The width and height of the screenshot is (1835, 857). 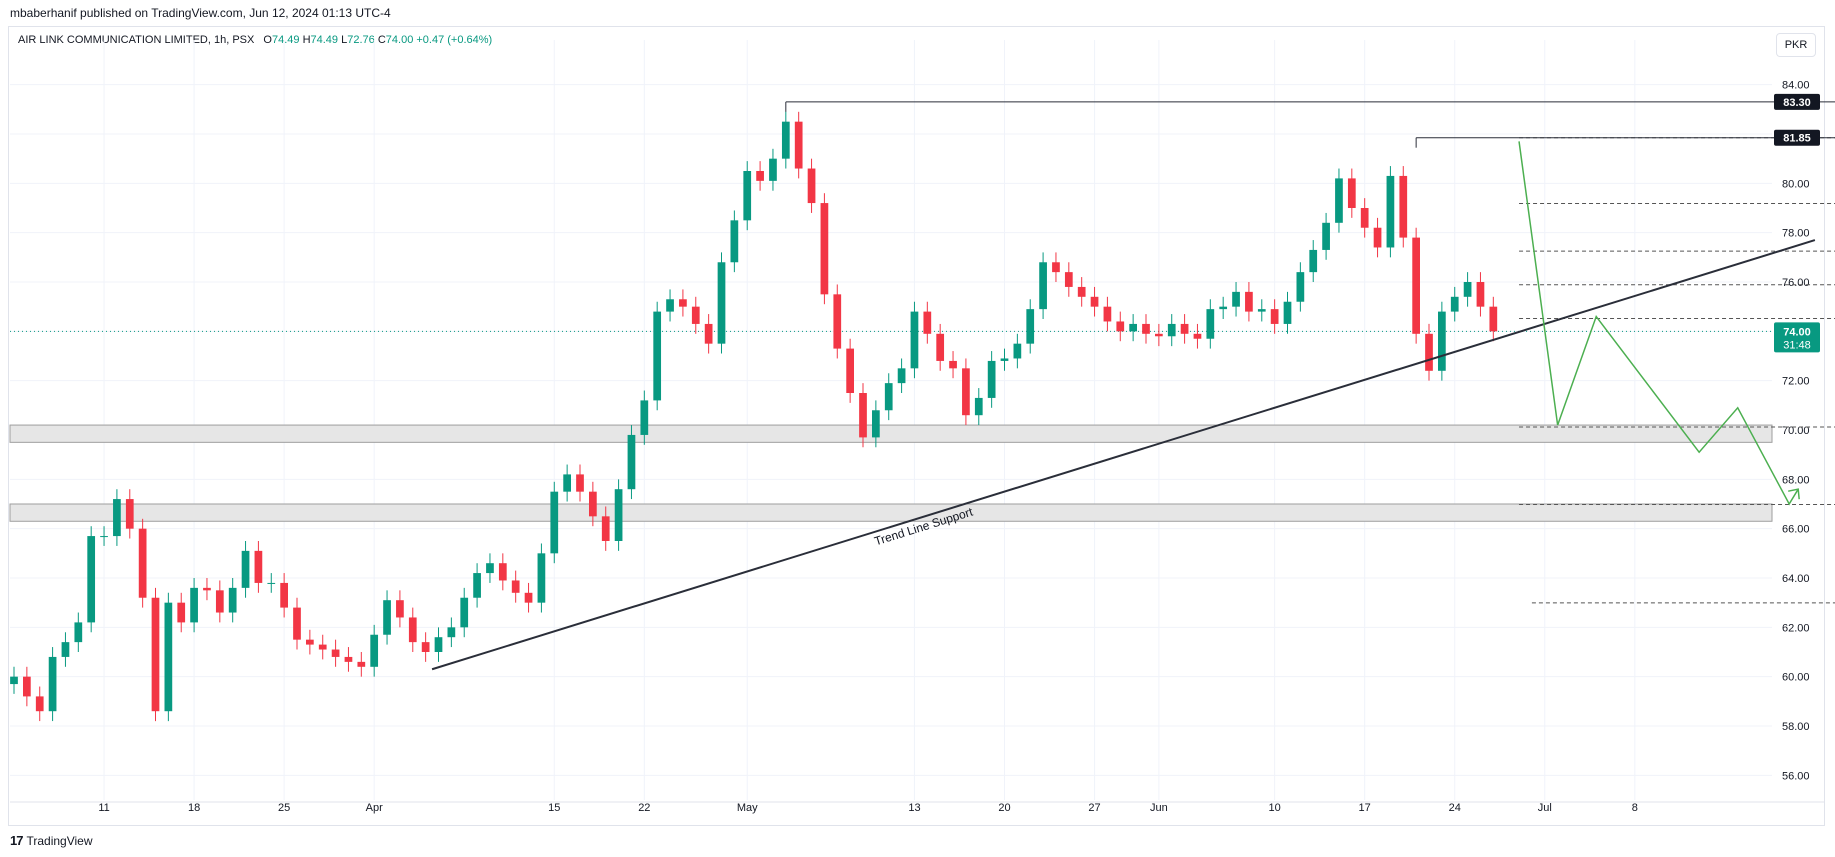 What do you see at coordinates (914, 808) in the screenshot?
I see `x-tick-label: 13` at bounding box center [914, 808].